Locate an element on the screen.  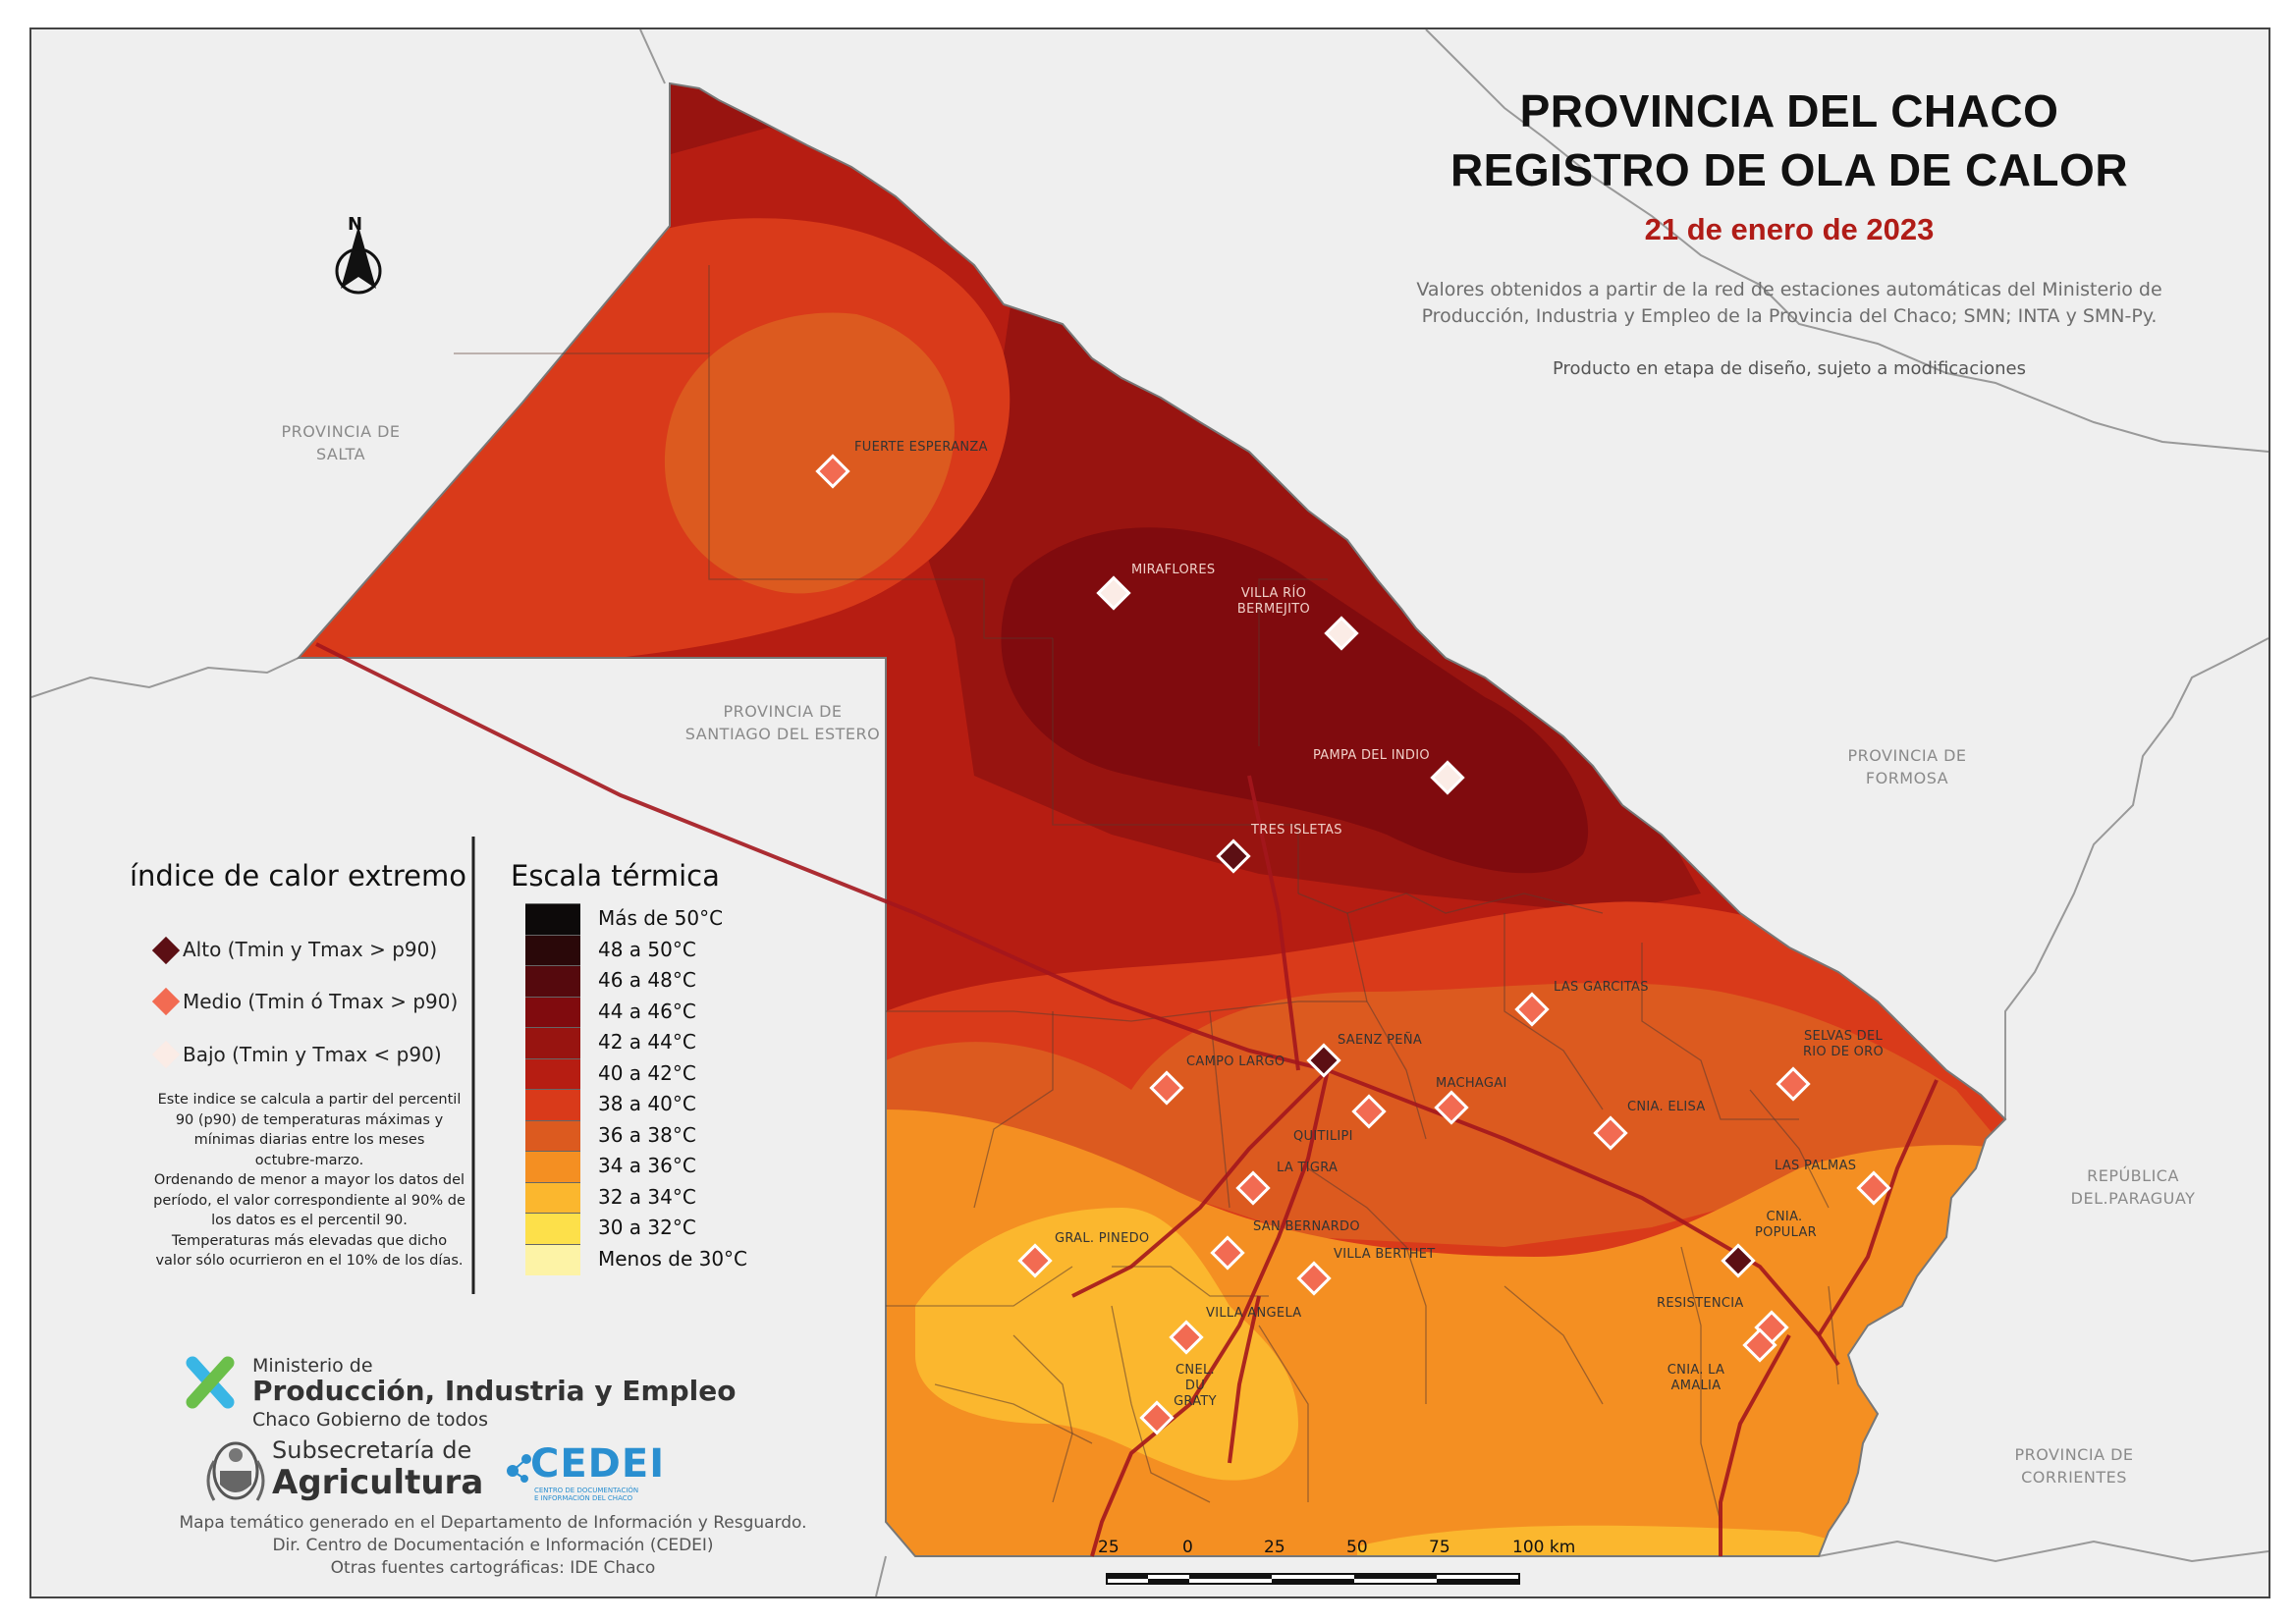
city-label-villa-rio-bermejito: VILLA RÍO BERMEJITO is located at coordinates (1273, 601).